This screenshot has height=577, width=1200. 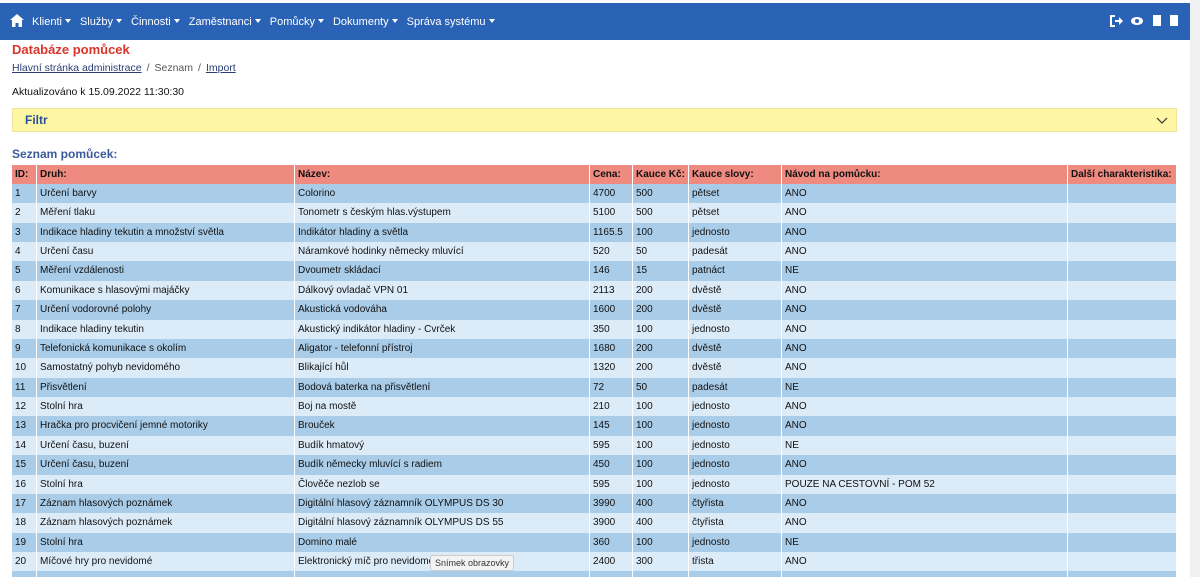 I want to click on nav-item: Pomůcky, so click(x=297, y=22).